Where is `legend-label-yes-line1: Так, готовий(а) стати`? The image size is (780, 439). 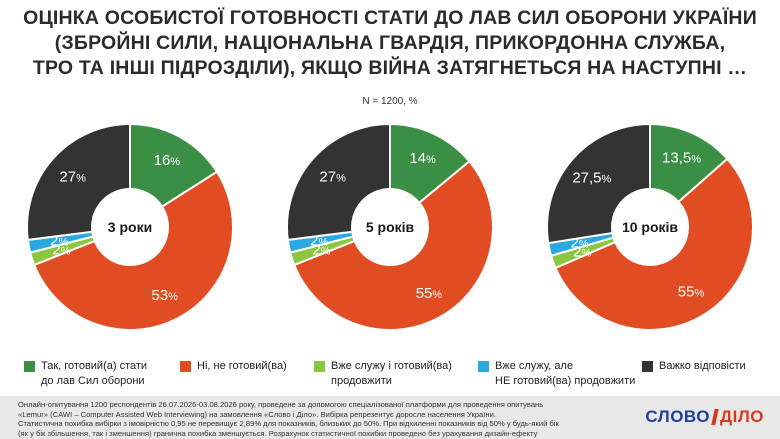 legend-label-yes-line1: Так, готовий(а) стати is located at coordinates (94, 366).